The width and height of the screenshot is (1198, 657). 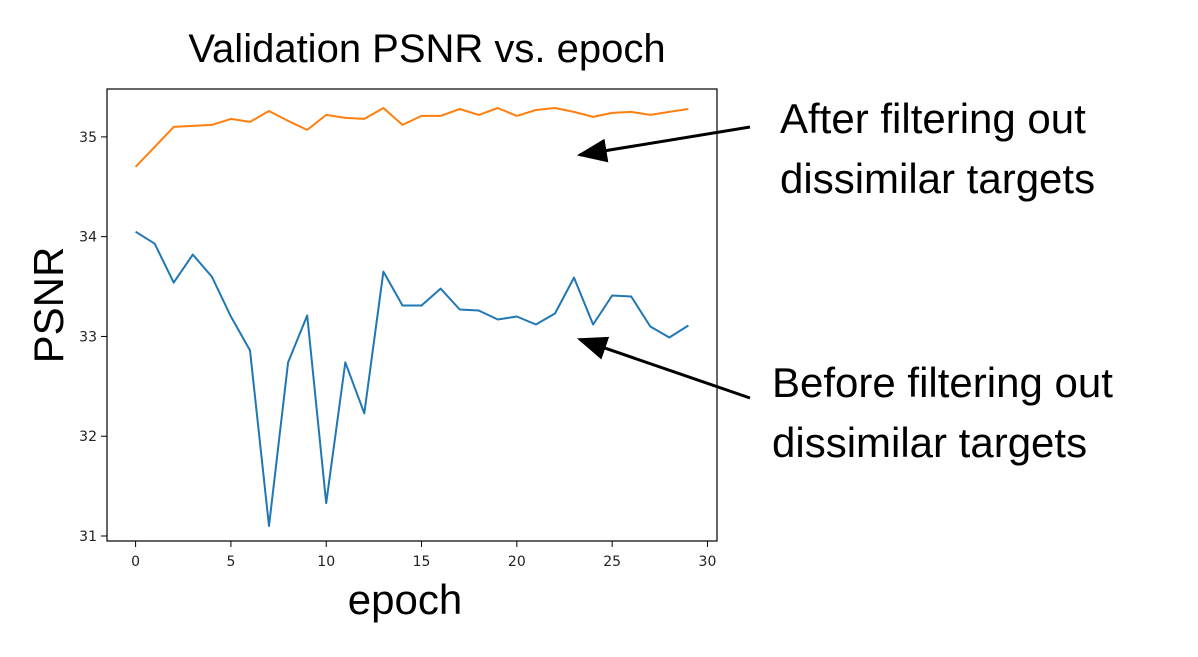 I want to click on x-tick-label: 5, so click(x=230, y=562).